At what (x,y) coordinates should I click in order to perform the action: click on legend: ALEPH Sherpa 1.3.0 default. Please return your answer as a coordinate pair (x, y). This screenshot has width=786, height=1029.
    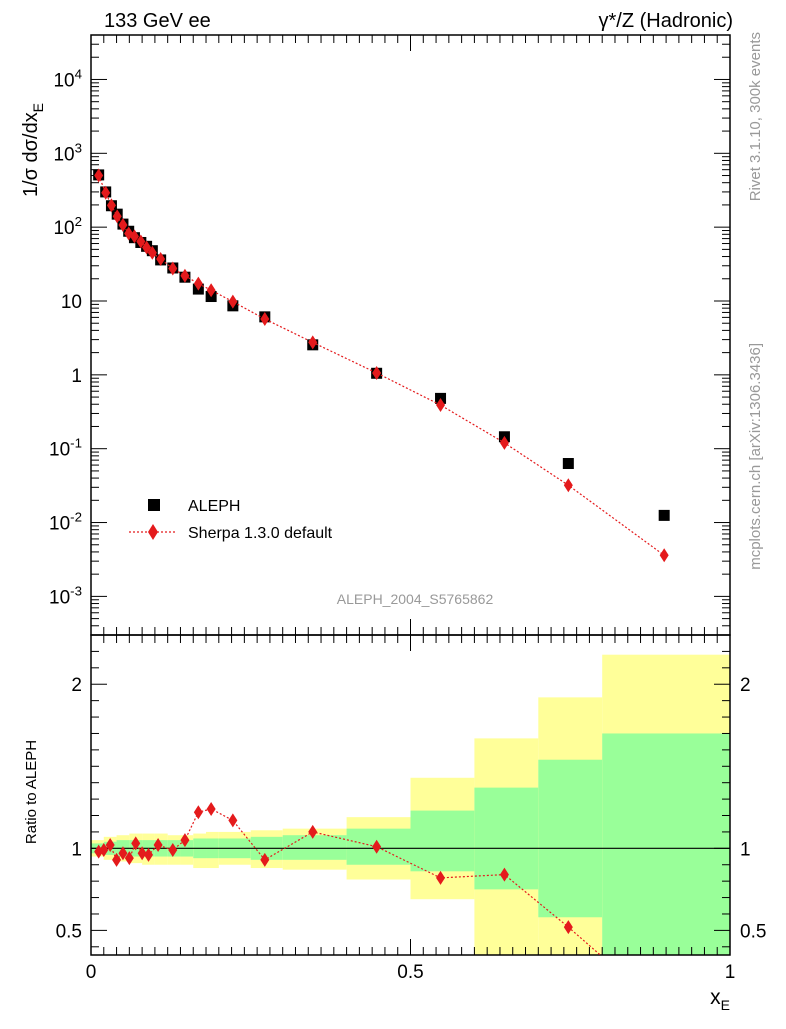
    Looking at the image, I should click on (231, 520).